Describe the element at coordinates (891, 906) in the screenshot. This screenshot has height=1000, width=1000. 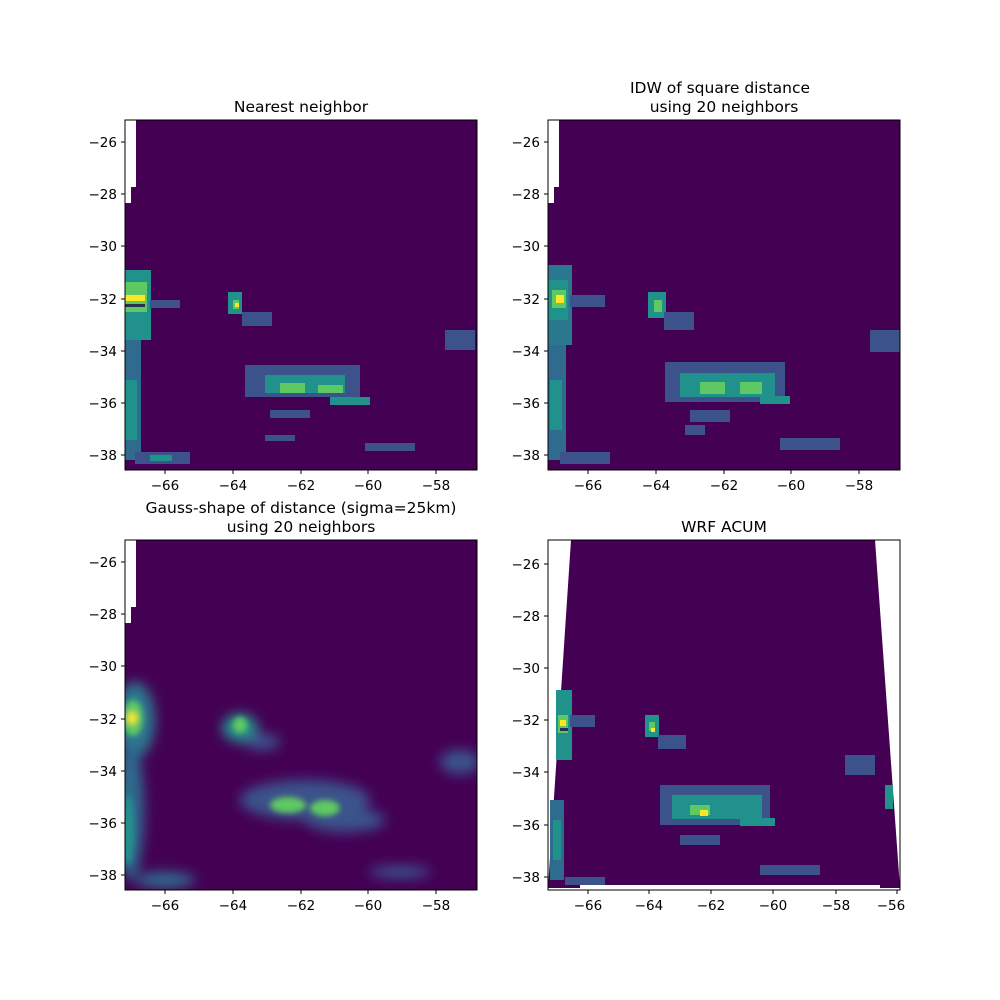
I see `x-tick-label: −56` at that location.